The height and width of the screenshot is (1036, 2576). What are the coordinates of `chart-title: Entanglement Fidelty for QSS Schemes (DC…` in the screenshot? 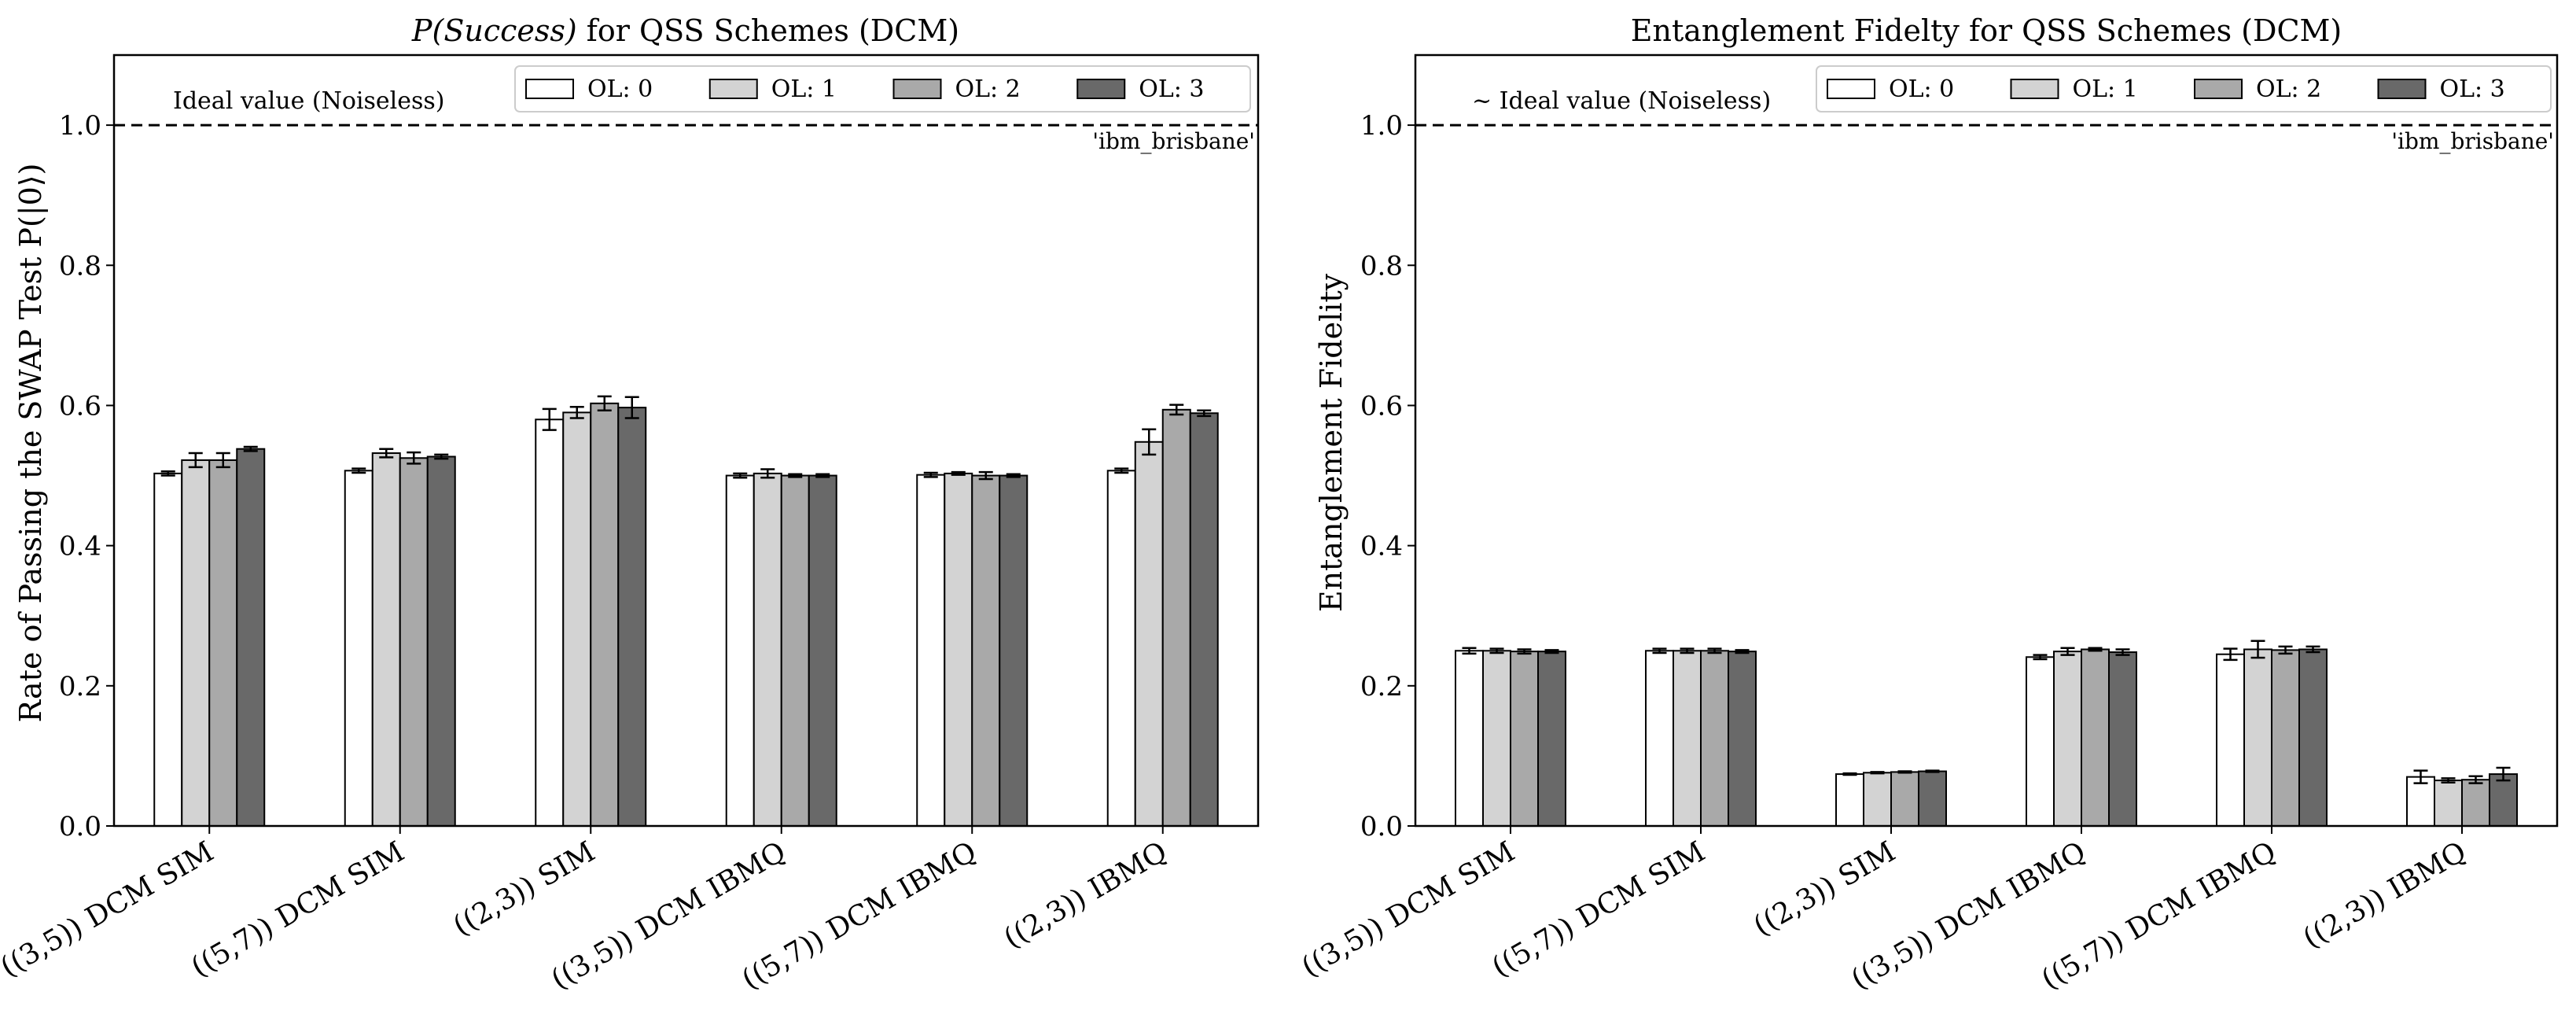 It's located at (1987, 31).